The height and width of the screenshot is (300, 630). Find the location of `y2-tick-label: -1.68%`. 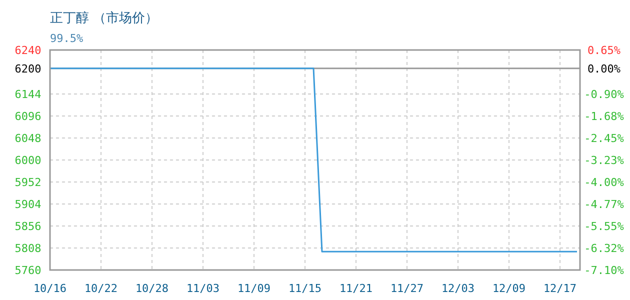

y2-tick-label: -1.68% is located at coordinates (604, 117).